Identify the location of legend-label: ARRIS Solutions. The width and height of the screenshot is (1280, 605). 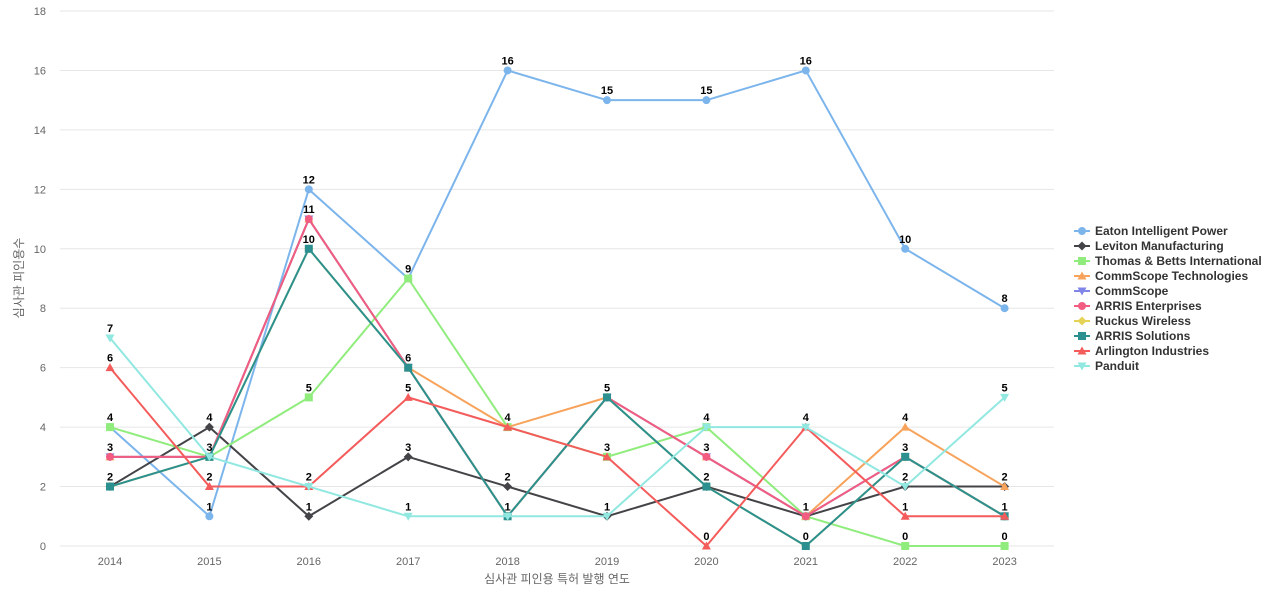
(1143, 336).